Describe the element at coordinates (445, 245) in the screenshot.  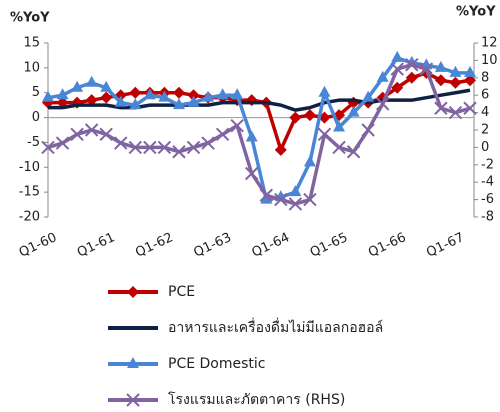
I see `x-tick-label: Q1-67` at that location.